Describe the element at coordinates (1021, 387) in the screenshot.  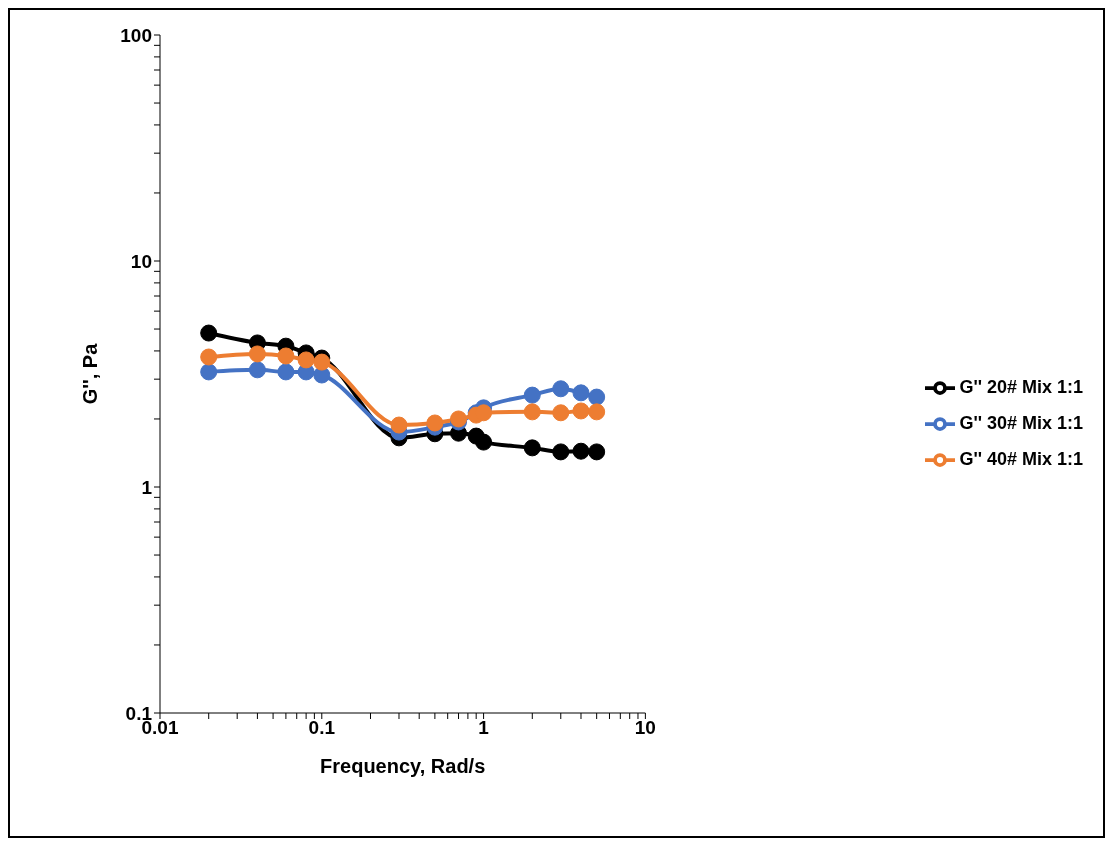
I see `legend-label: G'' 20# Mix 1:1` at that location.